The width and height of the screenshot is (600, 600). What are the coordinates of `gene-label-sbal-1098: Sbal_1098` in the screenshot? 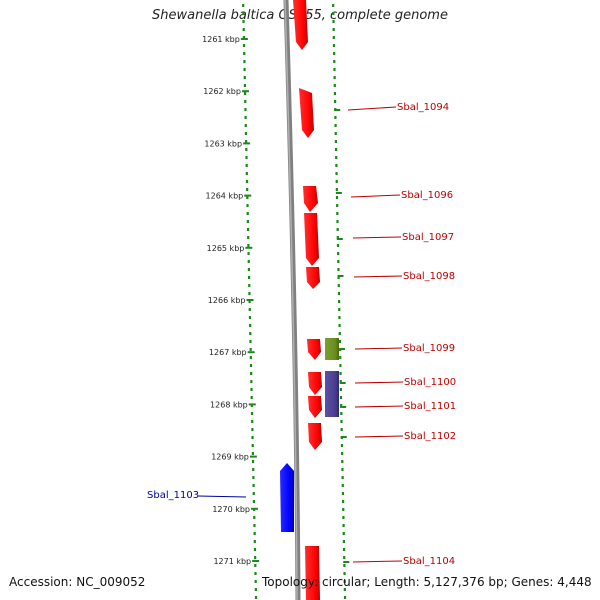 It's located at (429, 276).